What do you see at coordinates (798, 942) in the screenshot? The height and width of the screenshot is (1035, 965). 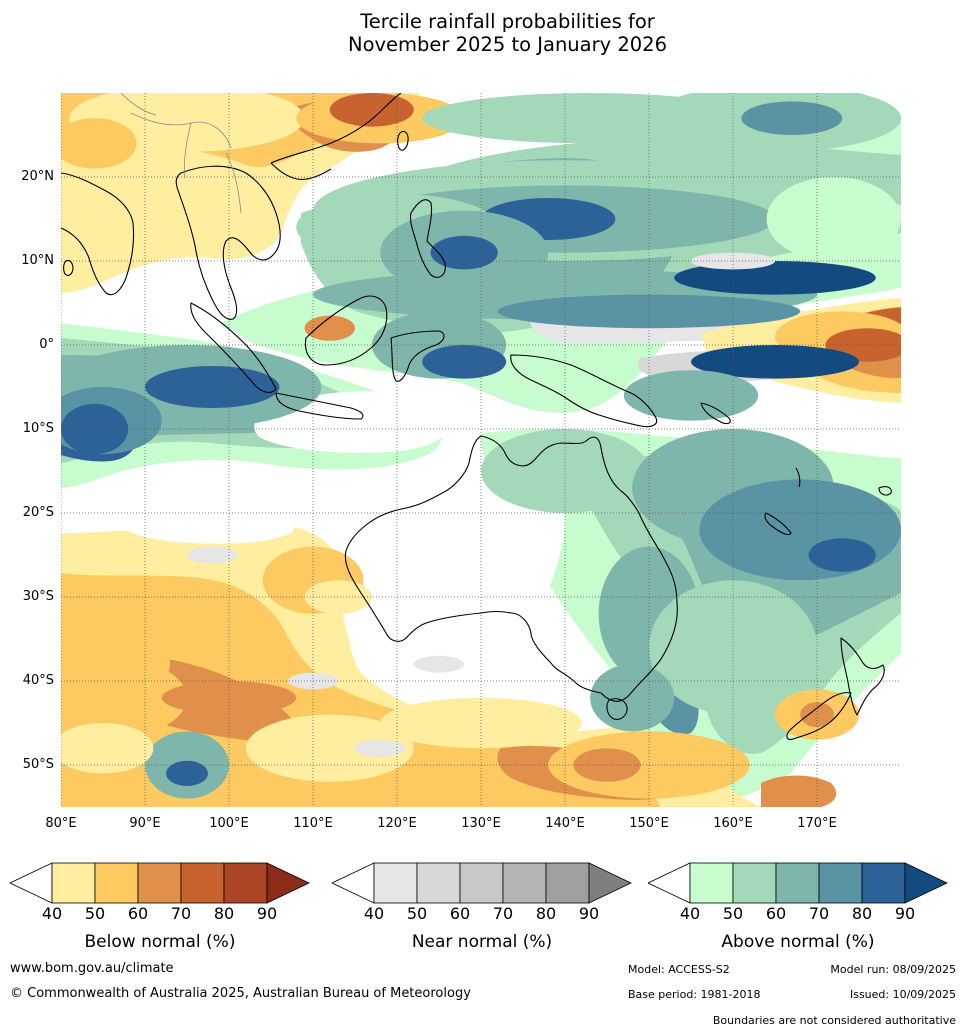 I see `caption-above-normal: Above normal (%)` at bounding box center [798, 942].